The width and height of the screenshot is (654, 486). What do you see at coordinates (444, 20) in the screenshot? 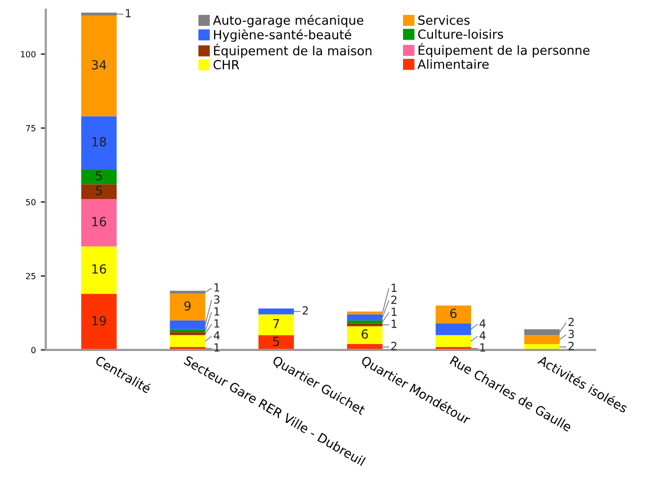
I see `legend-label: Services` at bounding box center [444, 20].